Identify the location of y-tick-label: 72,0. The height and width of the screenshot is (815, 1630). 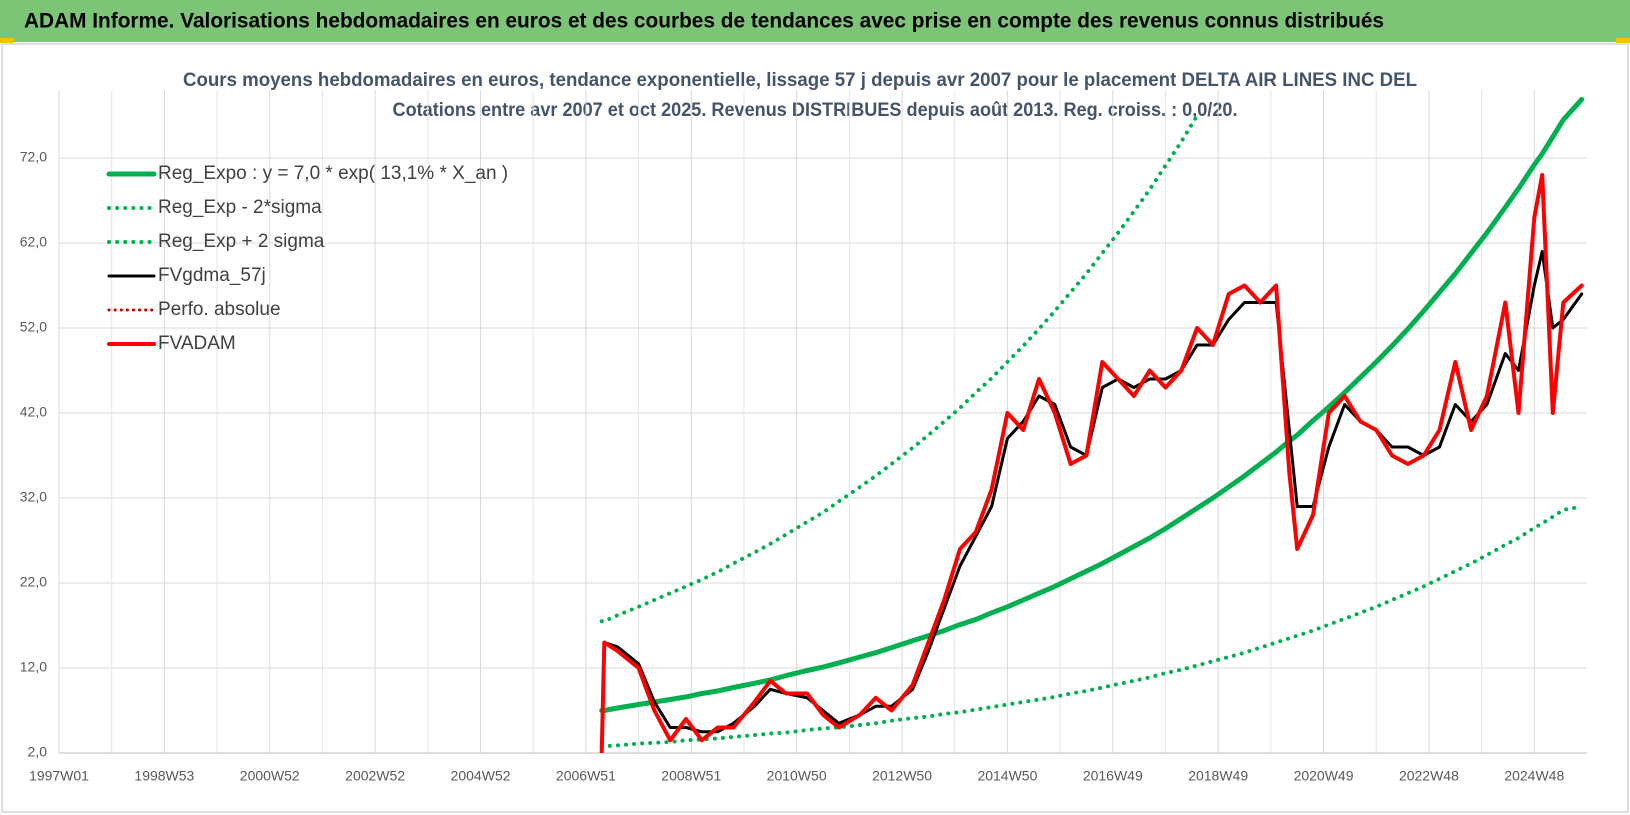
(33, 157).